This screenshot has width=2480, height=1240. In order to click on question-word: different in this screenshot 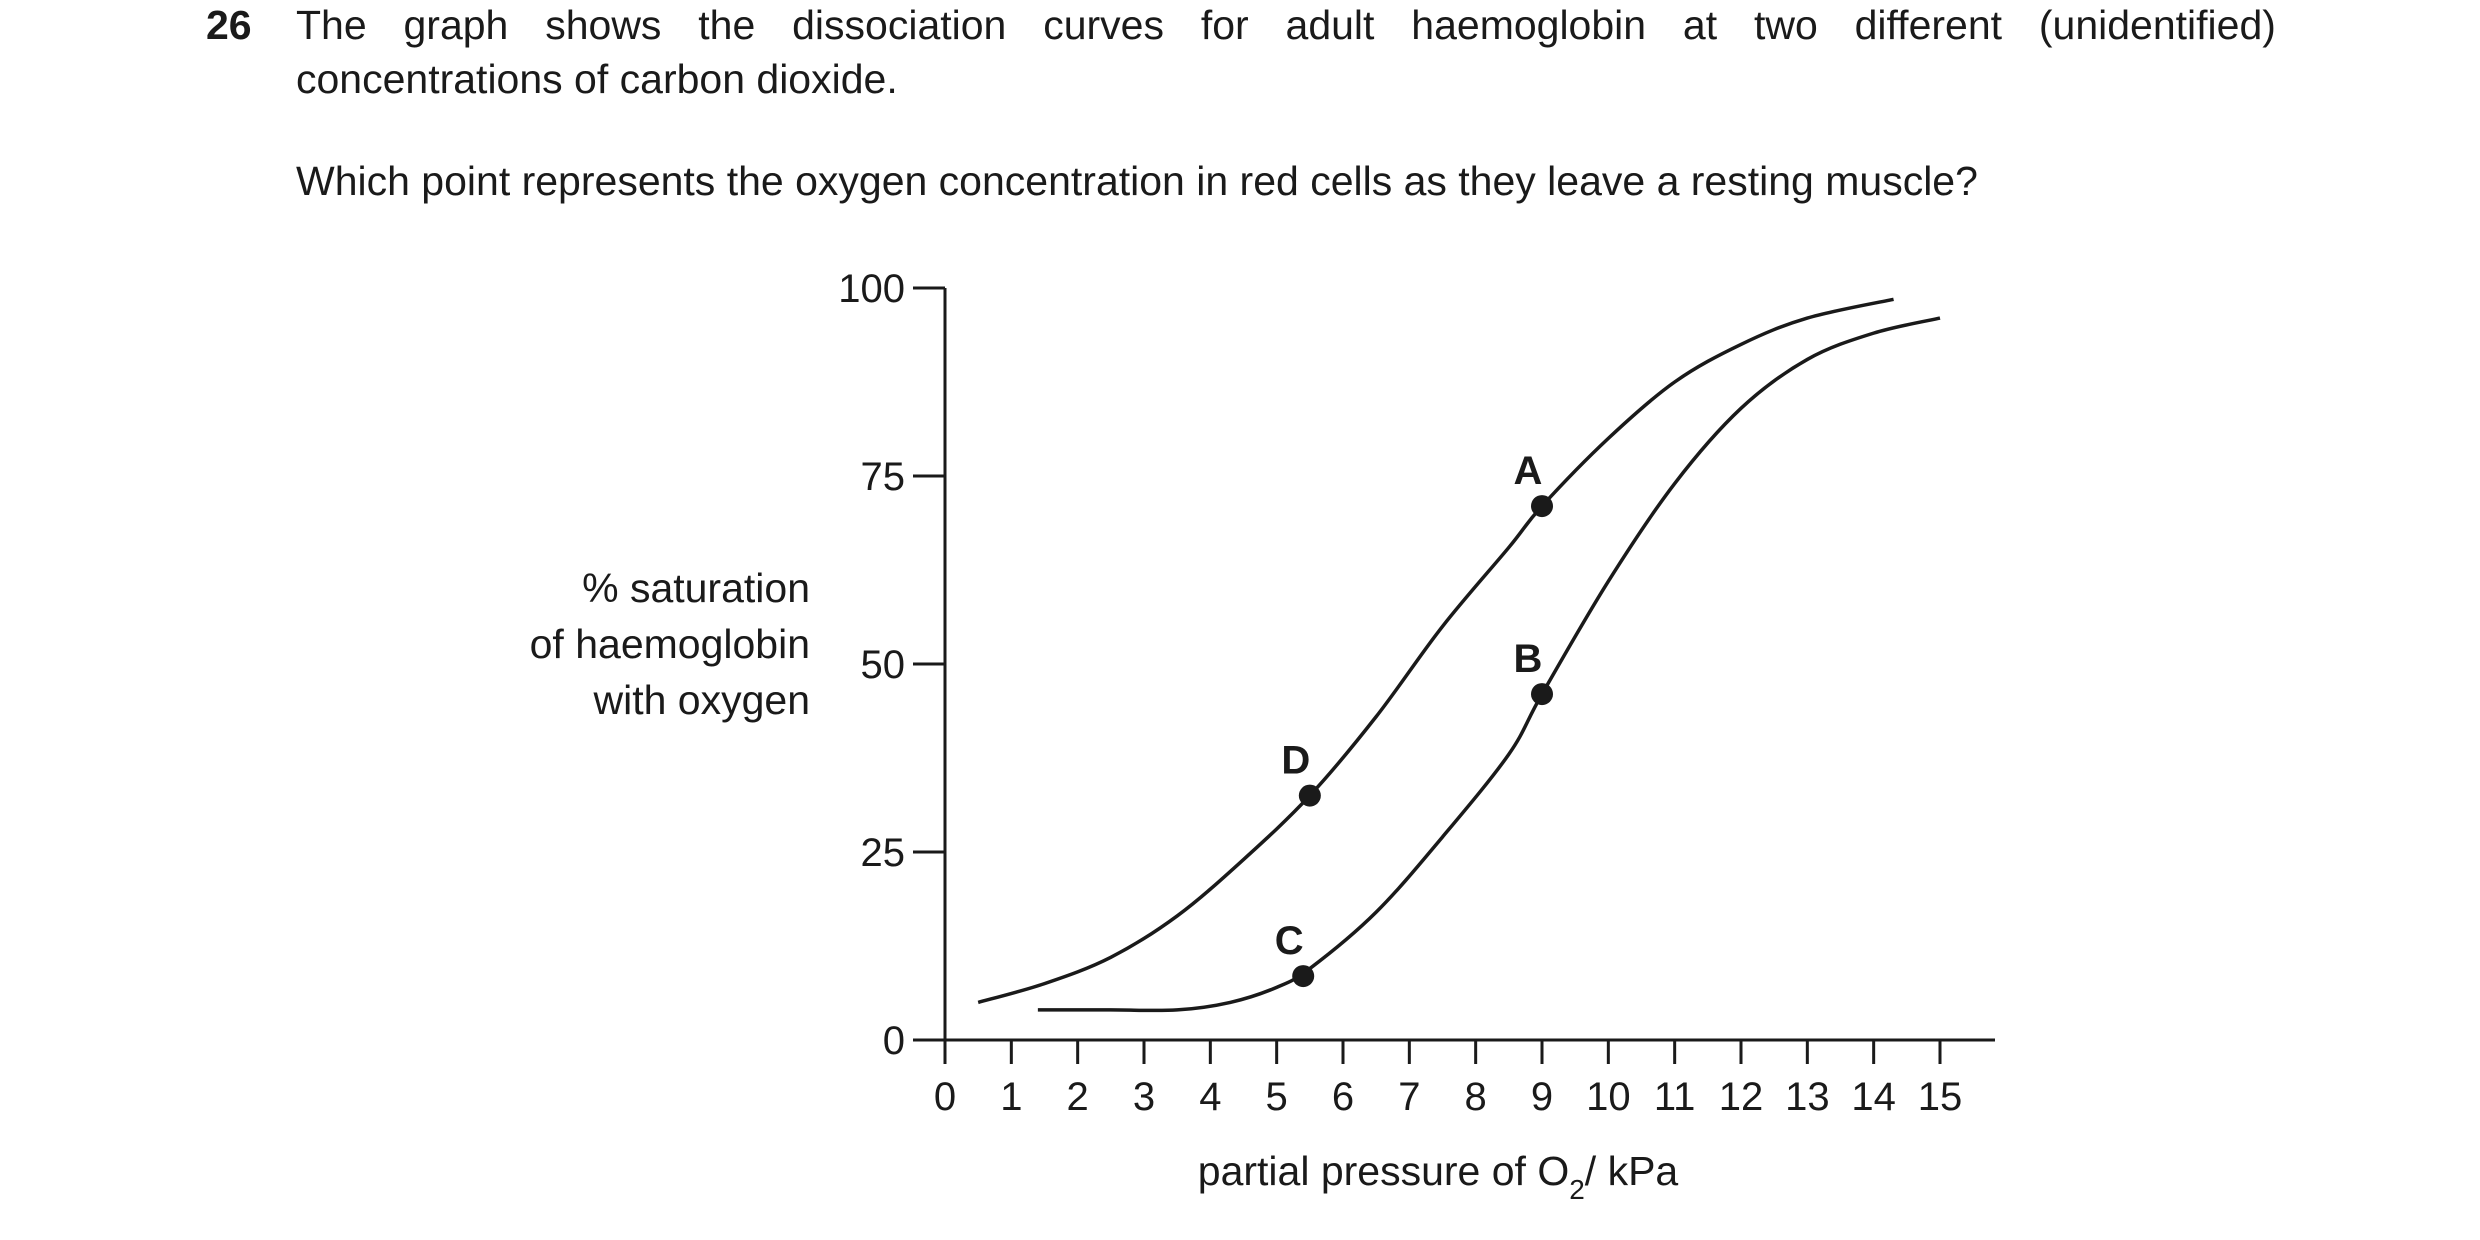, I will do `click(1928, 25)`.